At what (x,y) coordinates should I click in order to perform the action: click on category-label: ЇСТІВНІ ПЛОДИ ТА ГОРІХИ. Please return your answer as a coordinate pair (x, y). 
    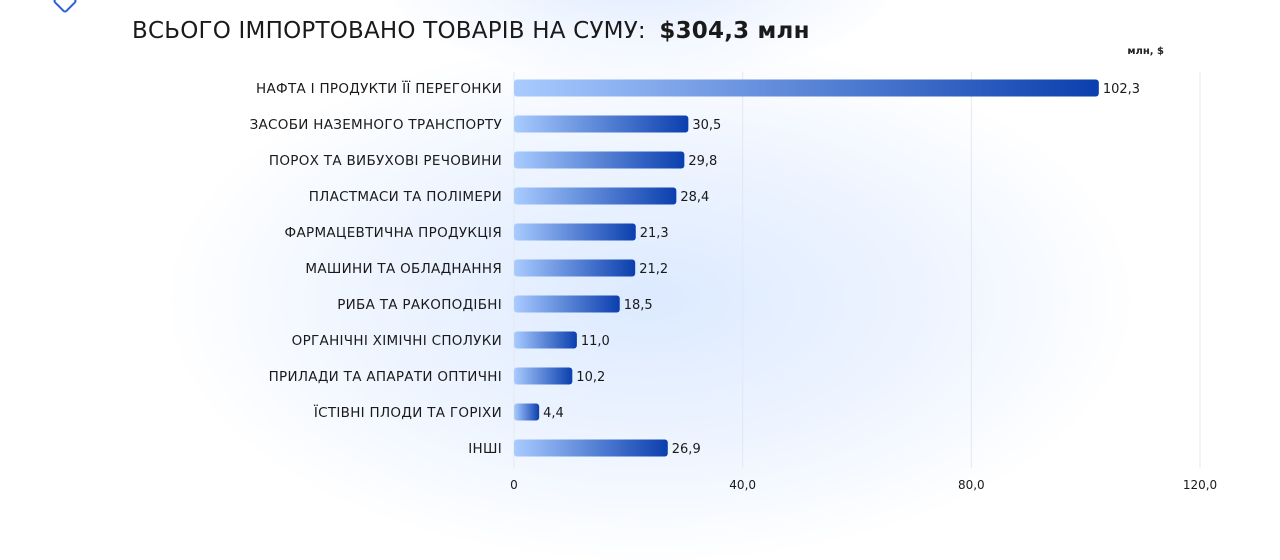
    Looking at the image, I should click on (408, 412).